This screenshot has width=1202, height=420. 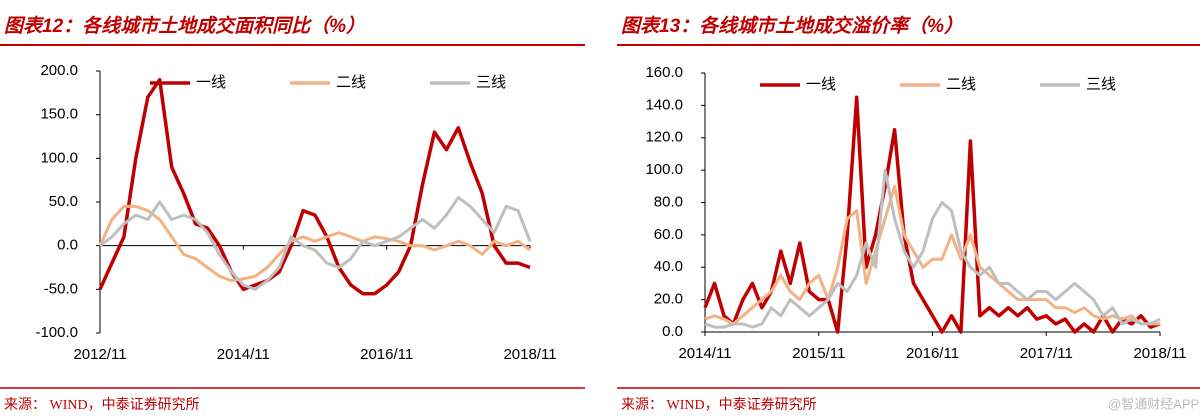 I want to click on watermark: @智通财经APP, so click(x=1153, y=403).